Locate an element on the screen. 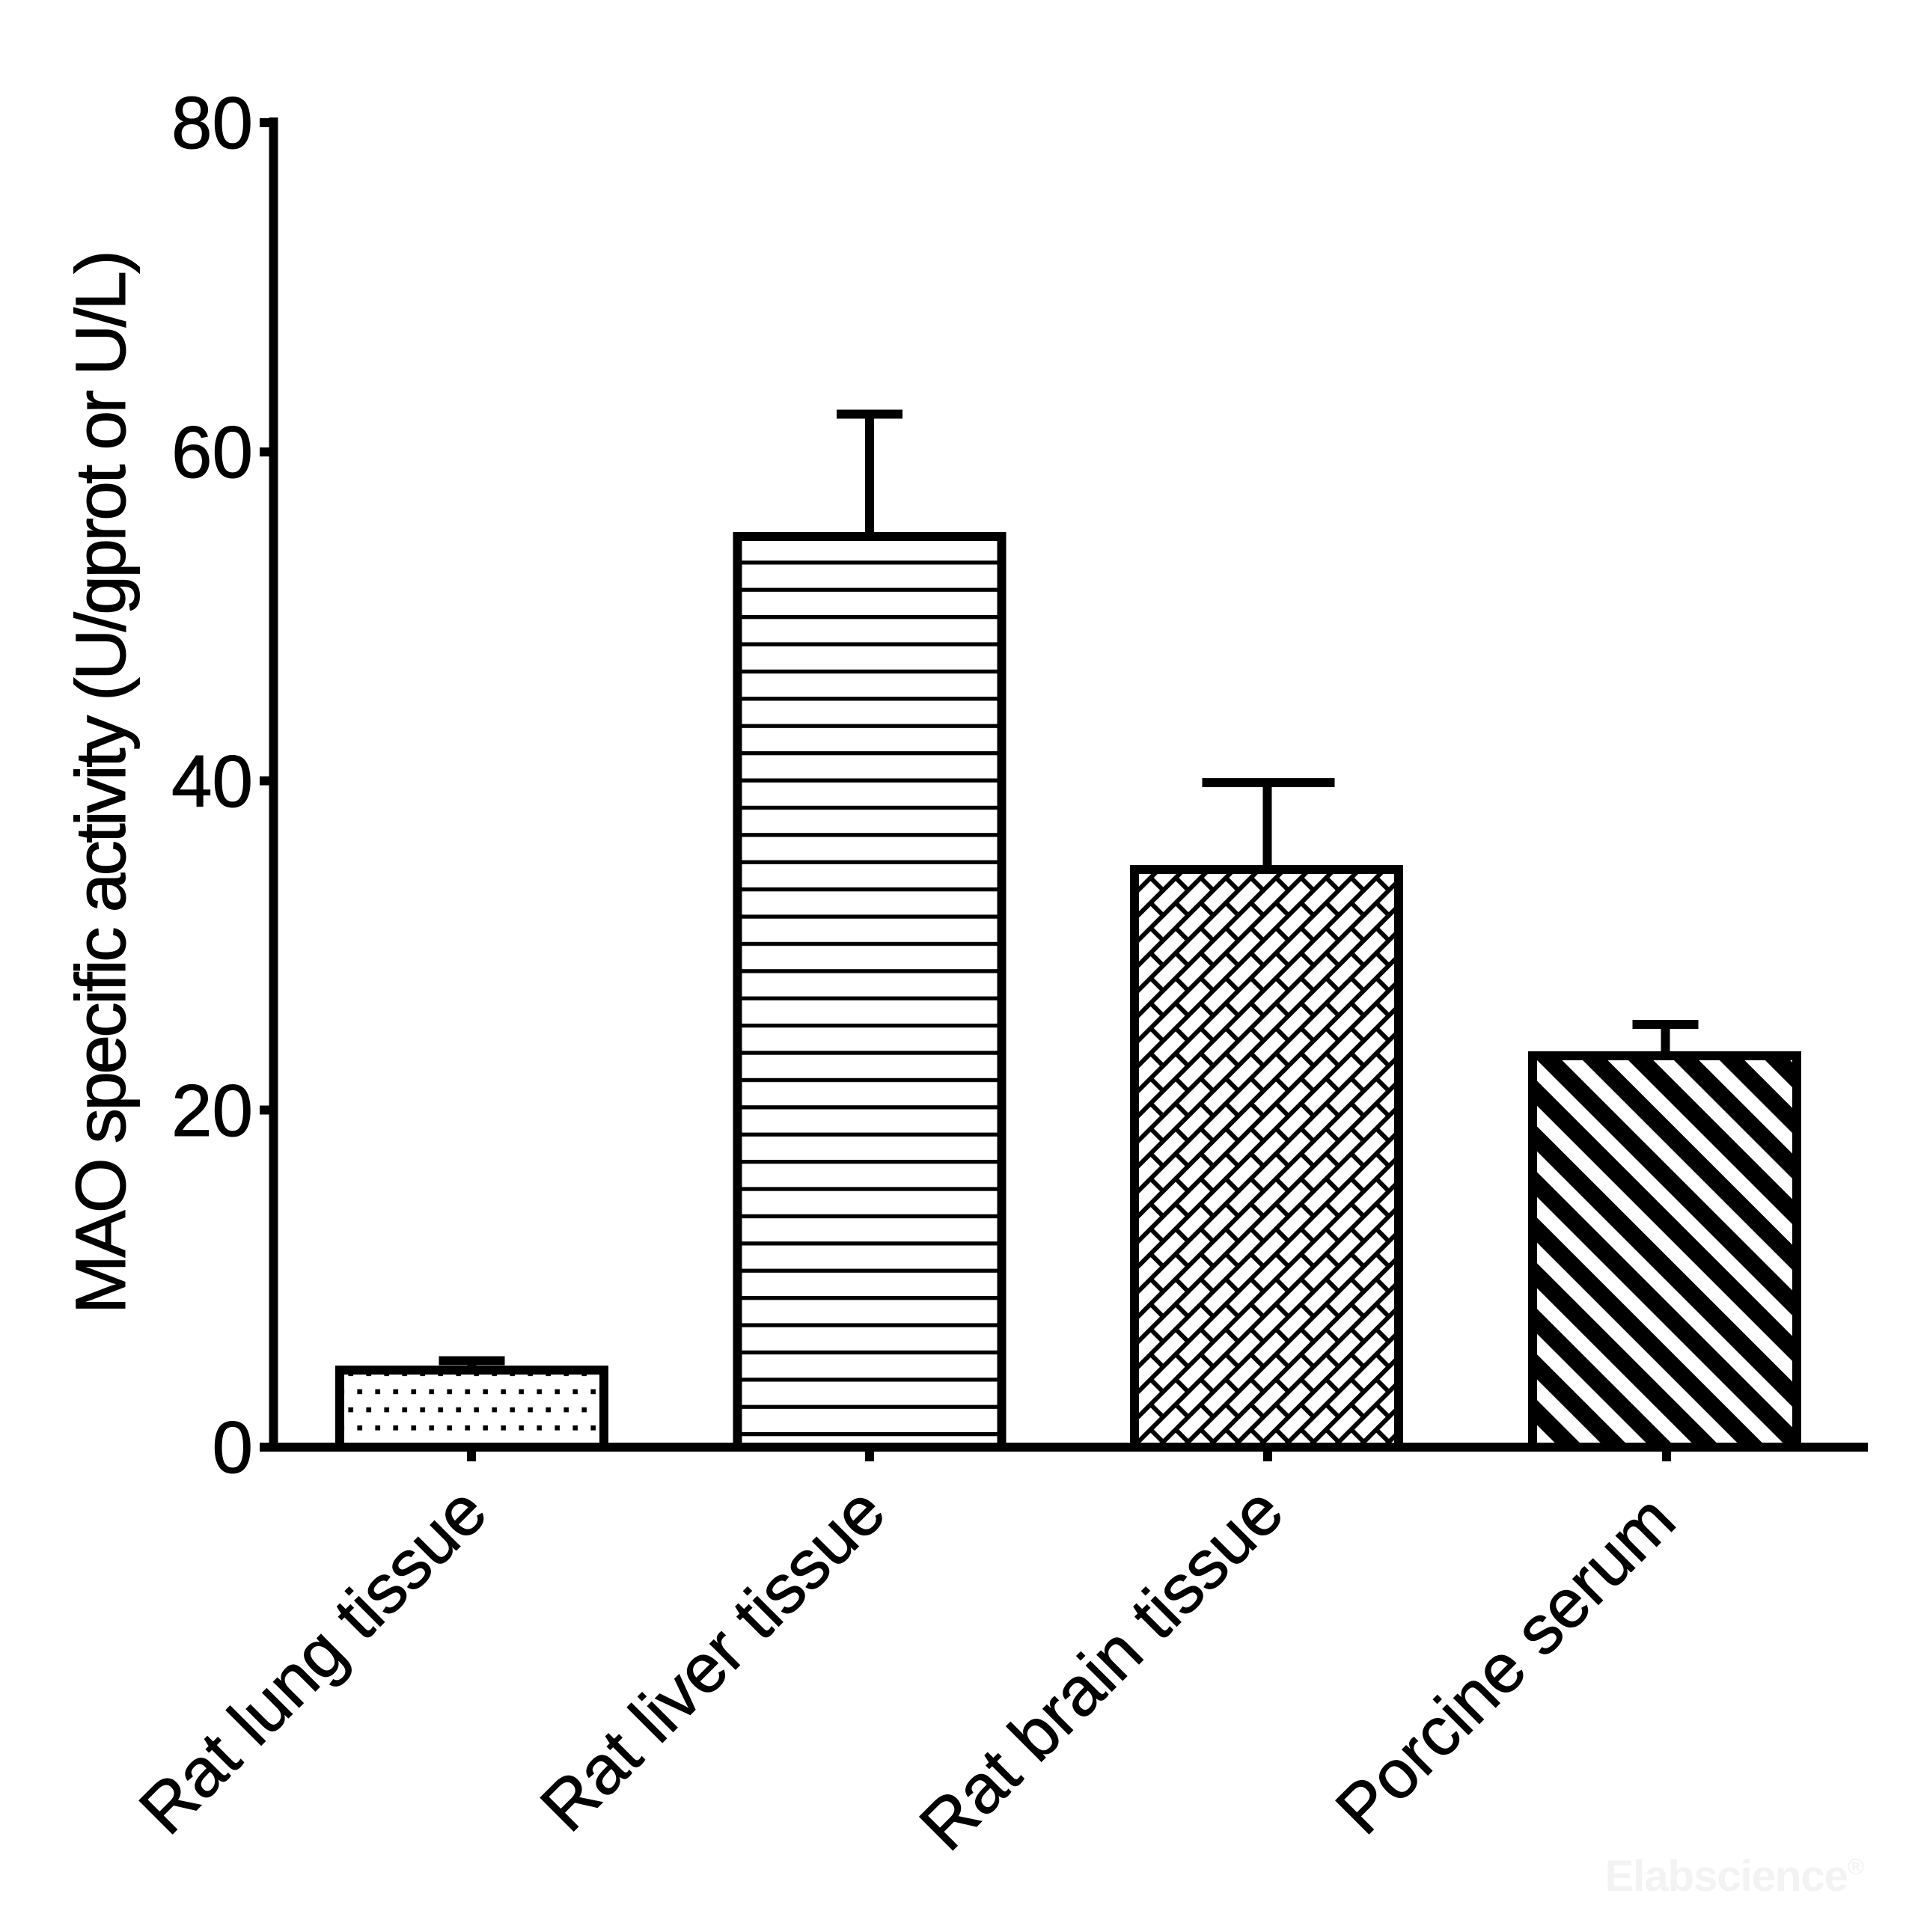 This screenshot has width=1909, height=1932. svg-text: 20 is located at coordinates (212, 1111).